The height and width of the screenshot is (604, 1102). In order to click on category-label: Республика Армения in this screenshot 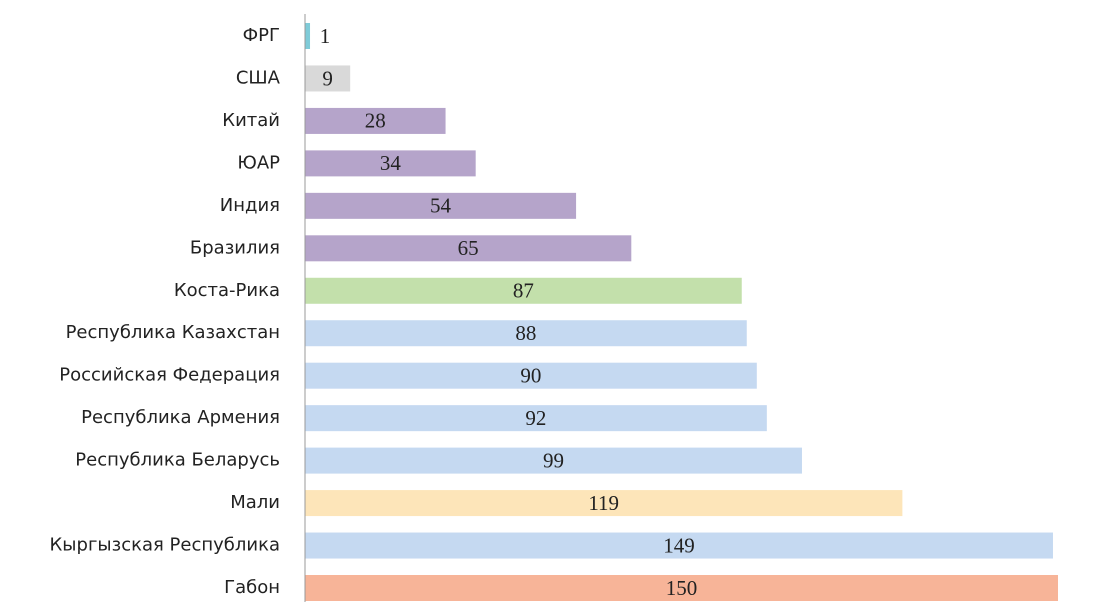, I will do `click(180, 417)`.